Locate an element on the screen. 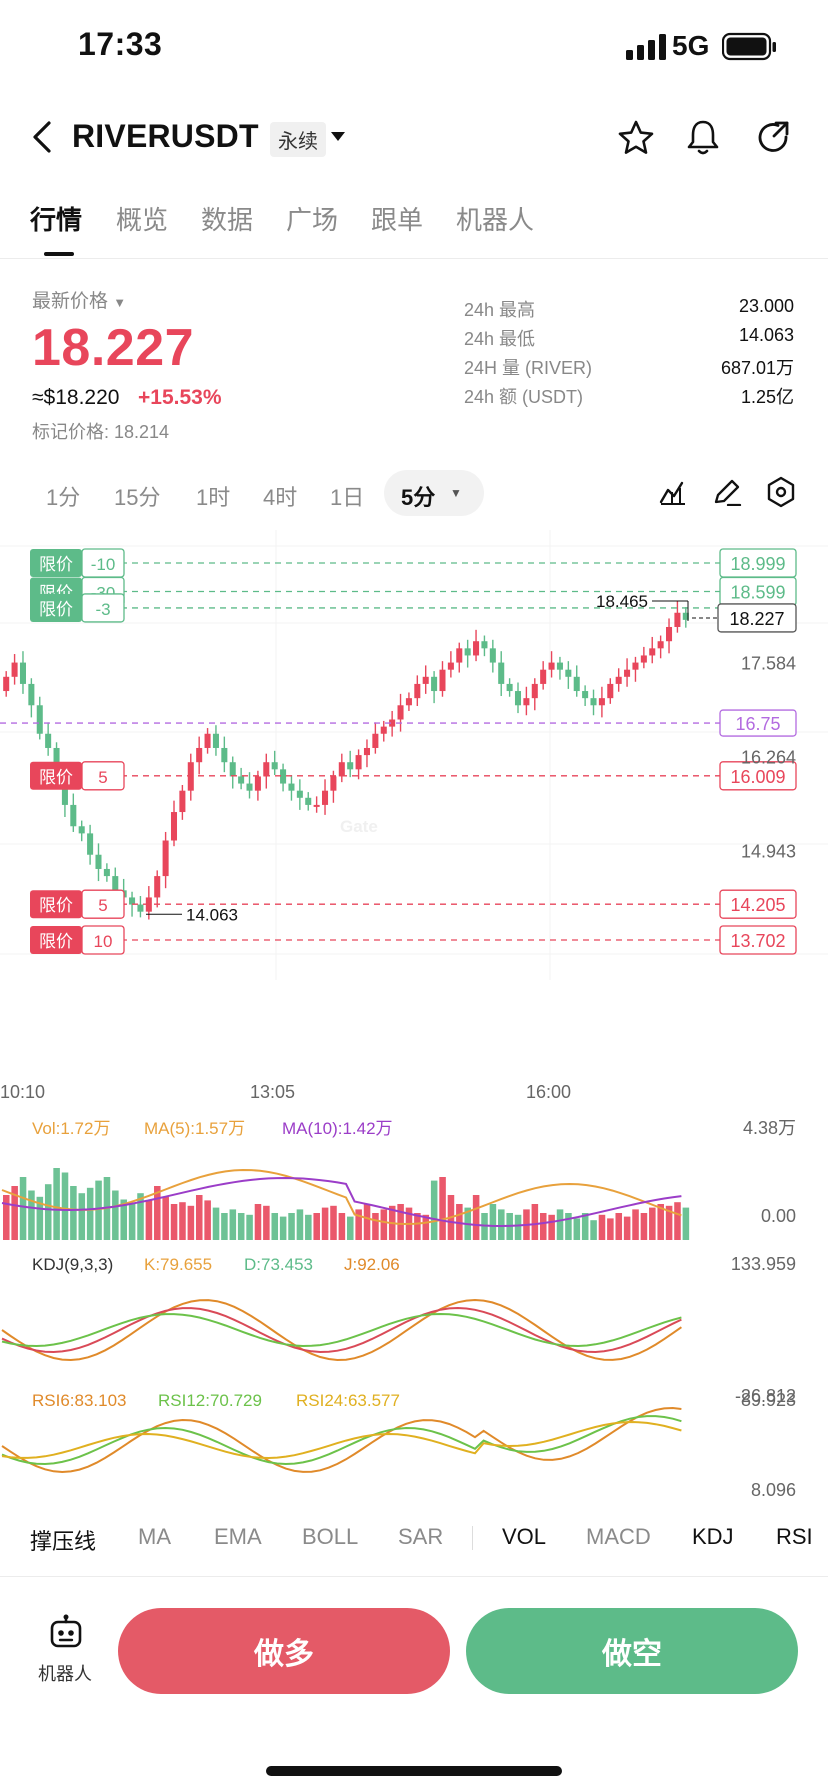 The height and width of the screenshot is (1792, 828). order-price: 16.009 is located at coordinates (757, 777).